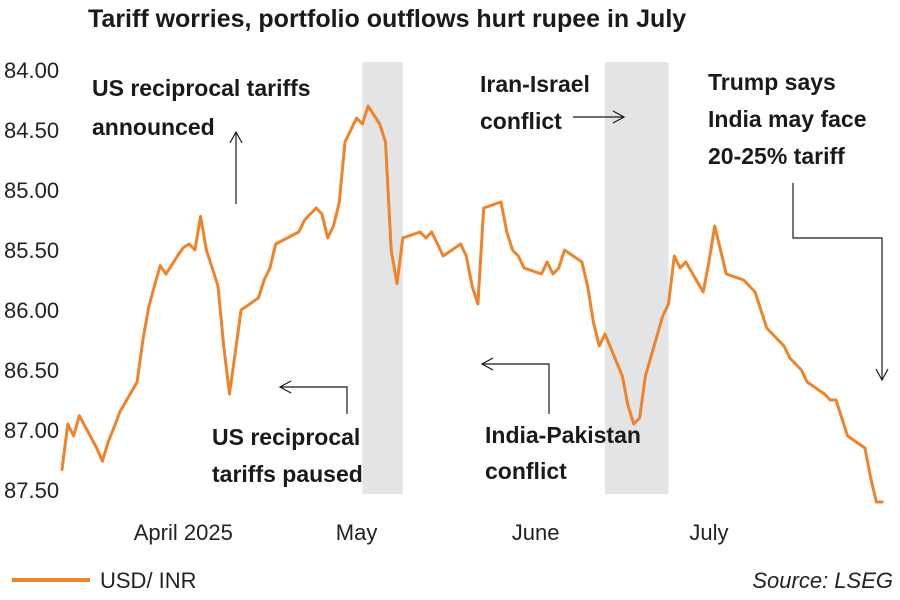 Image resolution: width=900 pixels, height=600 pixels. Describe the element at coordinates (236, 137) in the screenshot. I see `arrowhead-tariffs-announced` at that location.